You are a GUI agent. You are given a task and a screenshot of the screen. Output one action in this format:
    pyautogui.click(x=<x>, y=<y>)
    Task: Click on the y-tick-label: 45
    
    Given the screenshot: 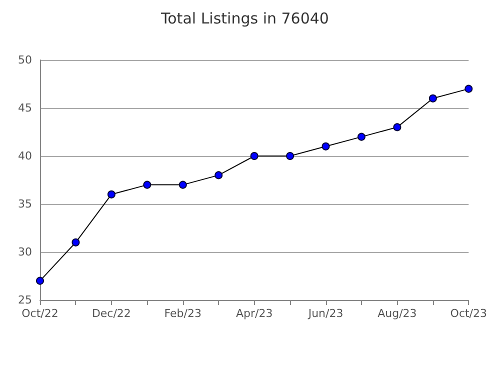 What is the action you would take?
    pyautogui.click(x=25, y=108)
    